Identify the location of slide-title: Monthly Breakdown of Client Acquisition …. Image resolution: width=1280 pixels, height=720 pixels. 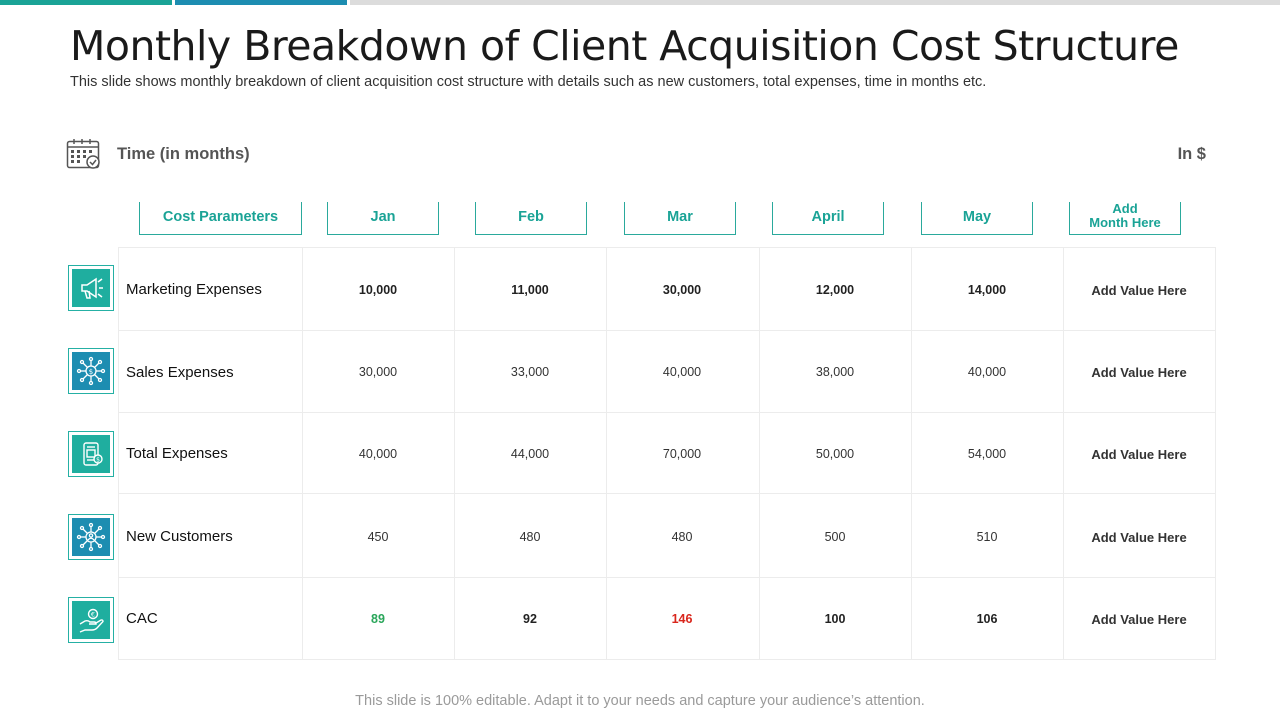
(624, 46).